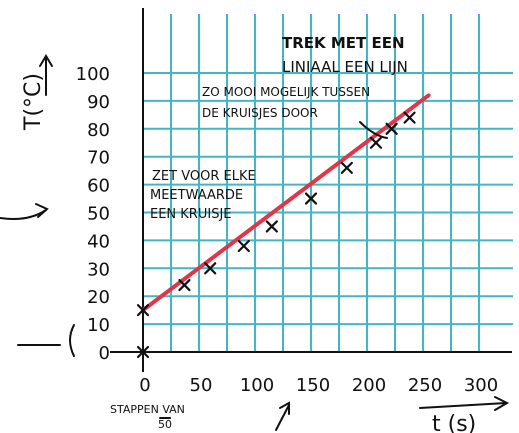  I want to click on y-tick-label: 30, so click(98, 269).